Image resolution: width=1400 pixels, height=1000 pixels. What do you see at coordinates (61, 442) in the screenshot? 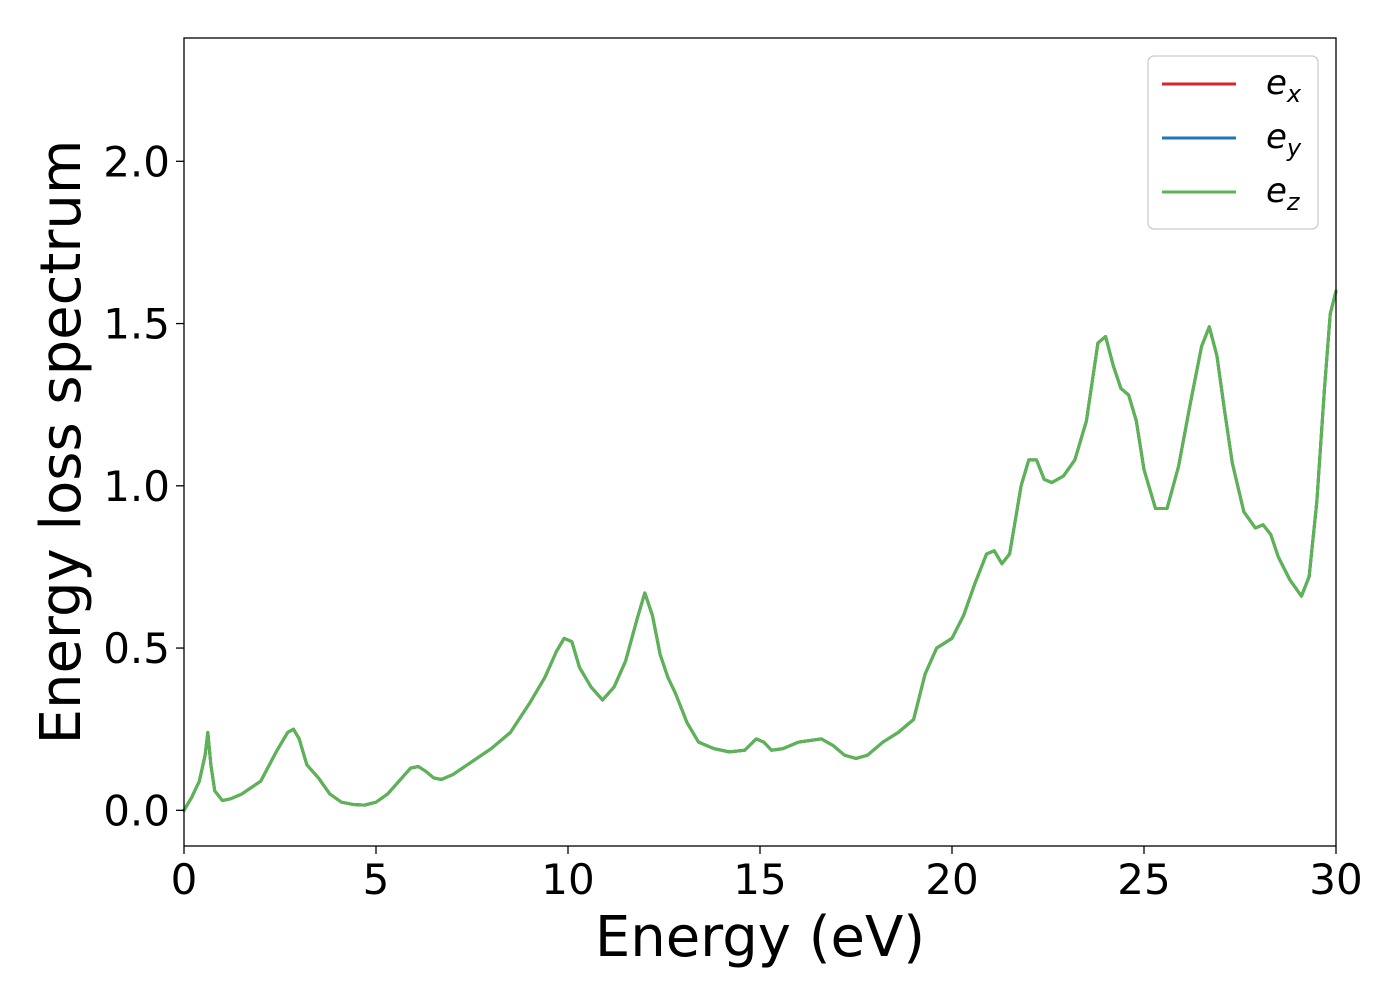
I see `y-axis-label: Energy loss spectrum` at bounding box center [61, 442].